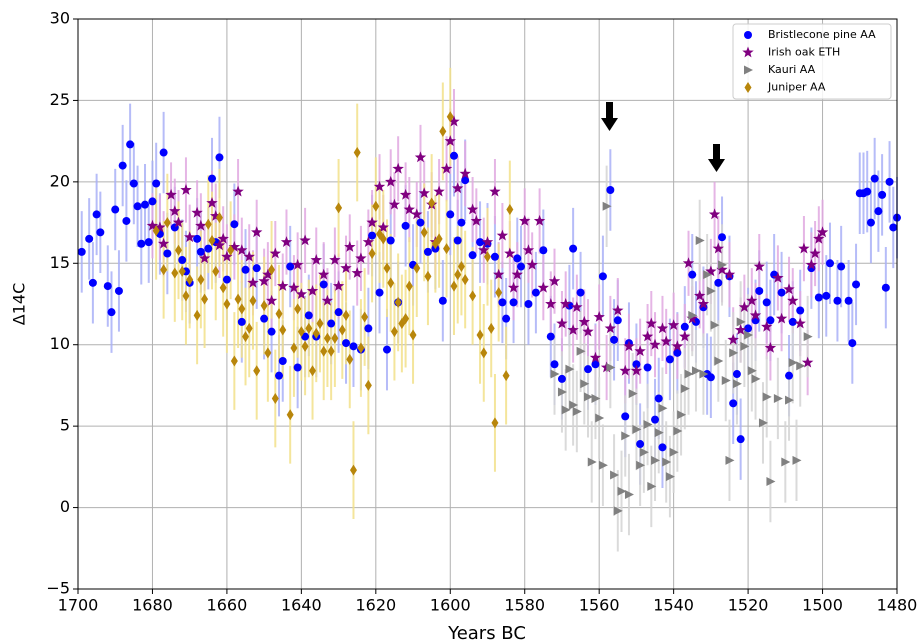 The image size is (920, 644). What do you see at coordinates (60, 343) in the screenshot?
I see `y-tick-label: 10` at bounding box center [60, 343].